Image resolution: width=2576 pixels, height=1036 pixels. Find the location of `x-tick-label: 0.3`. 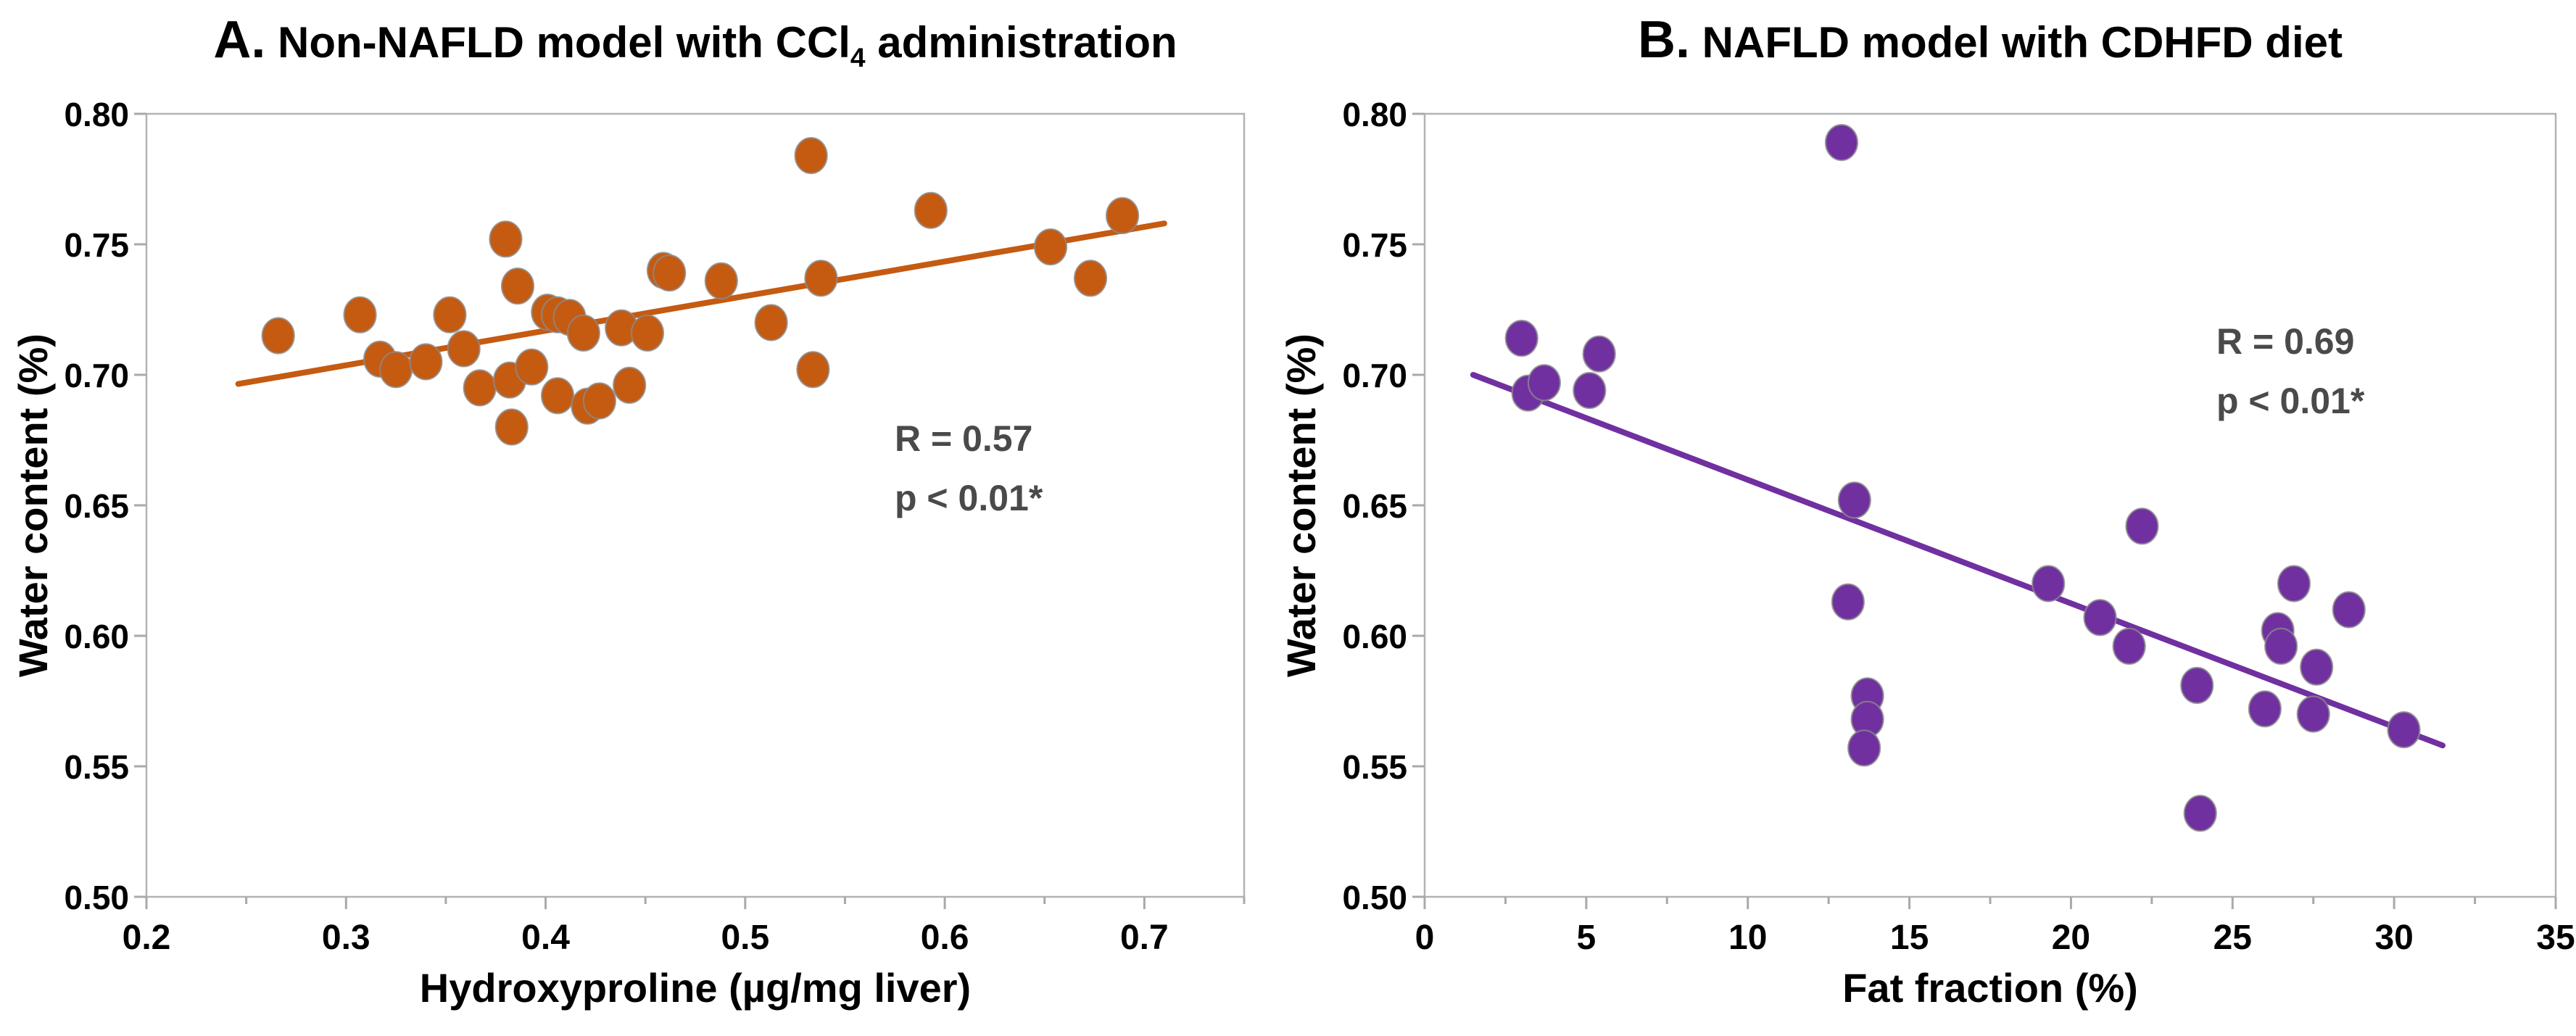

x-tick-label: 0.3 is located at coordinates (346, 938).